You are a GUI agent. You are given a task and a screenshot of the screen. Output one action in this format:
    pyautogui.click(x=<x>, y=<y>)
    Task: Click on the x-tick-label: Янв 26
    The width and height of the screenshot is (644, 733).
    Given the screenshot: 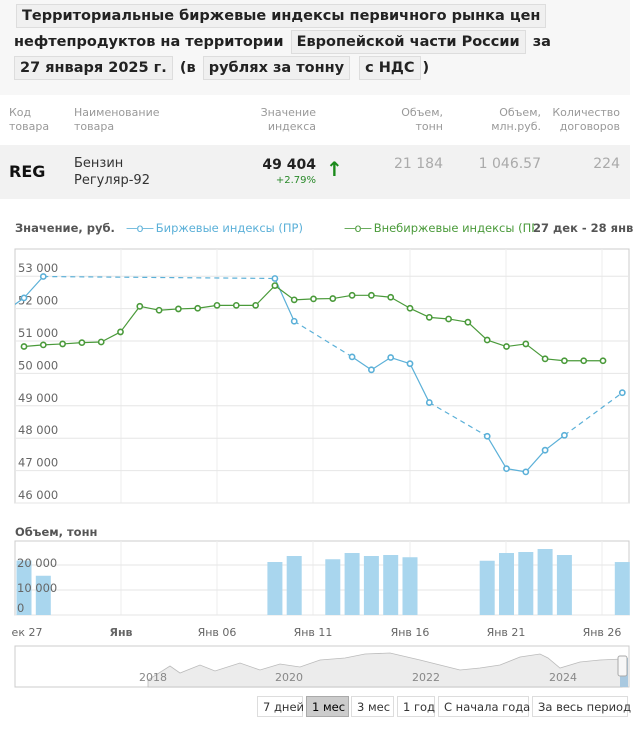 What is the action you would take?
    pyautogui.click(x=602, y=632)
    